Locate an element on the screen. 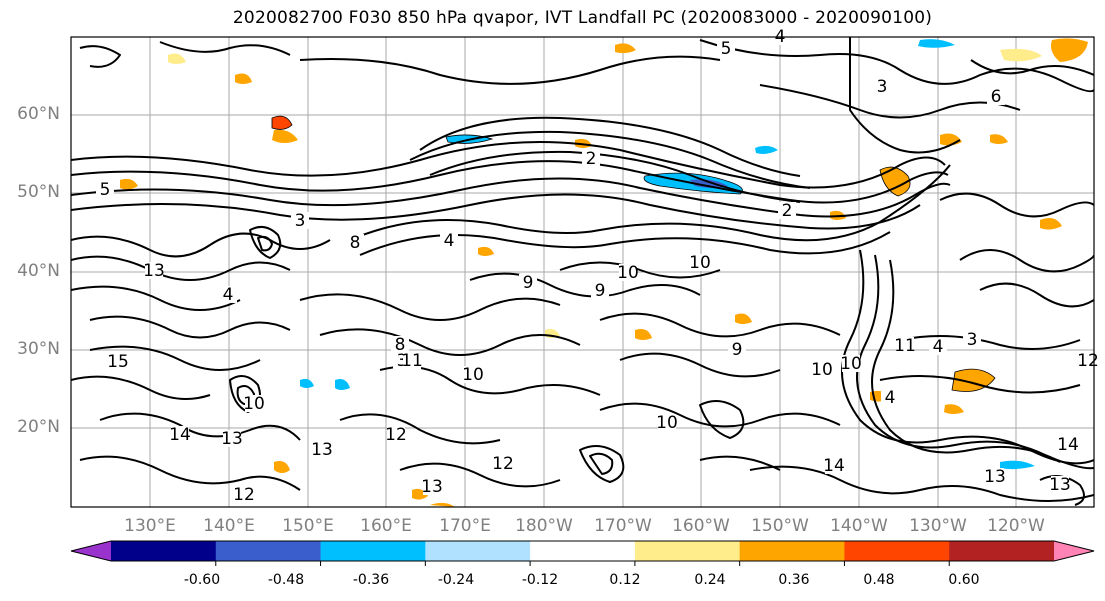 This screenshot has width=1105, height=601. colorbar-tick-label: 0.36 is located at coordinates (794, 580).